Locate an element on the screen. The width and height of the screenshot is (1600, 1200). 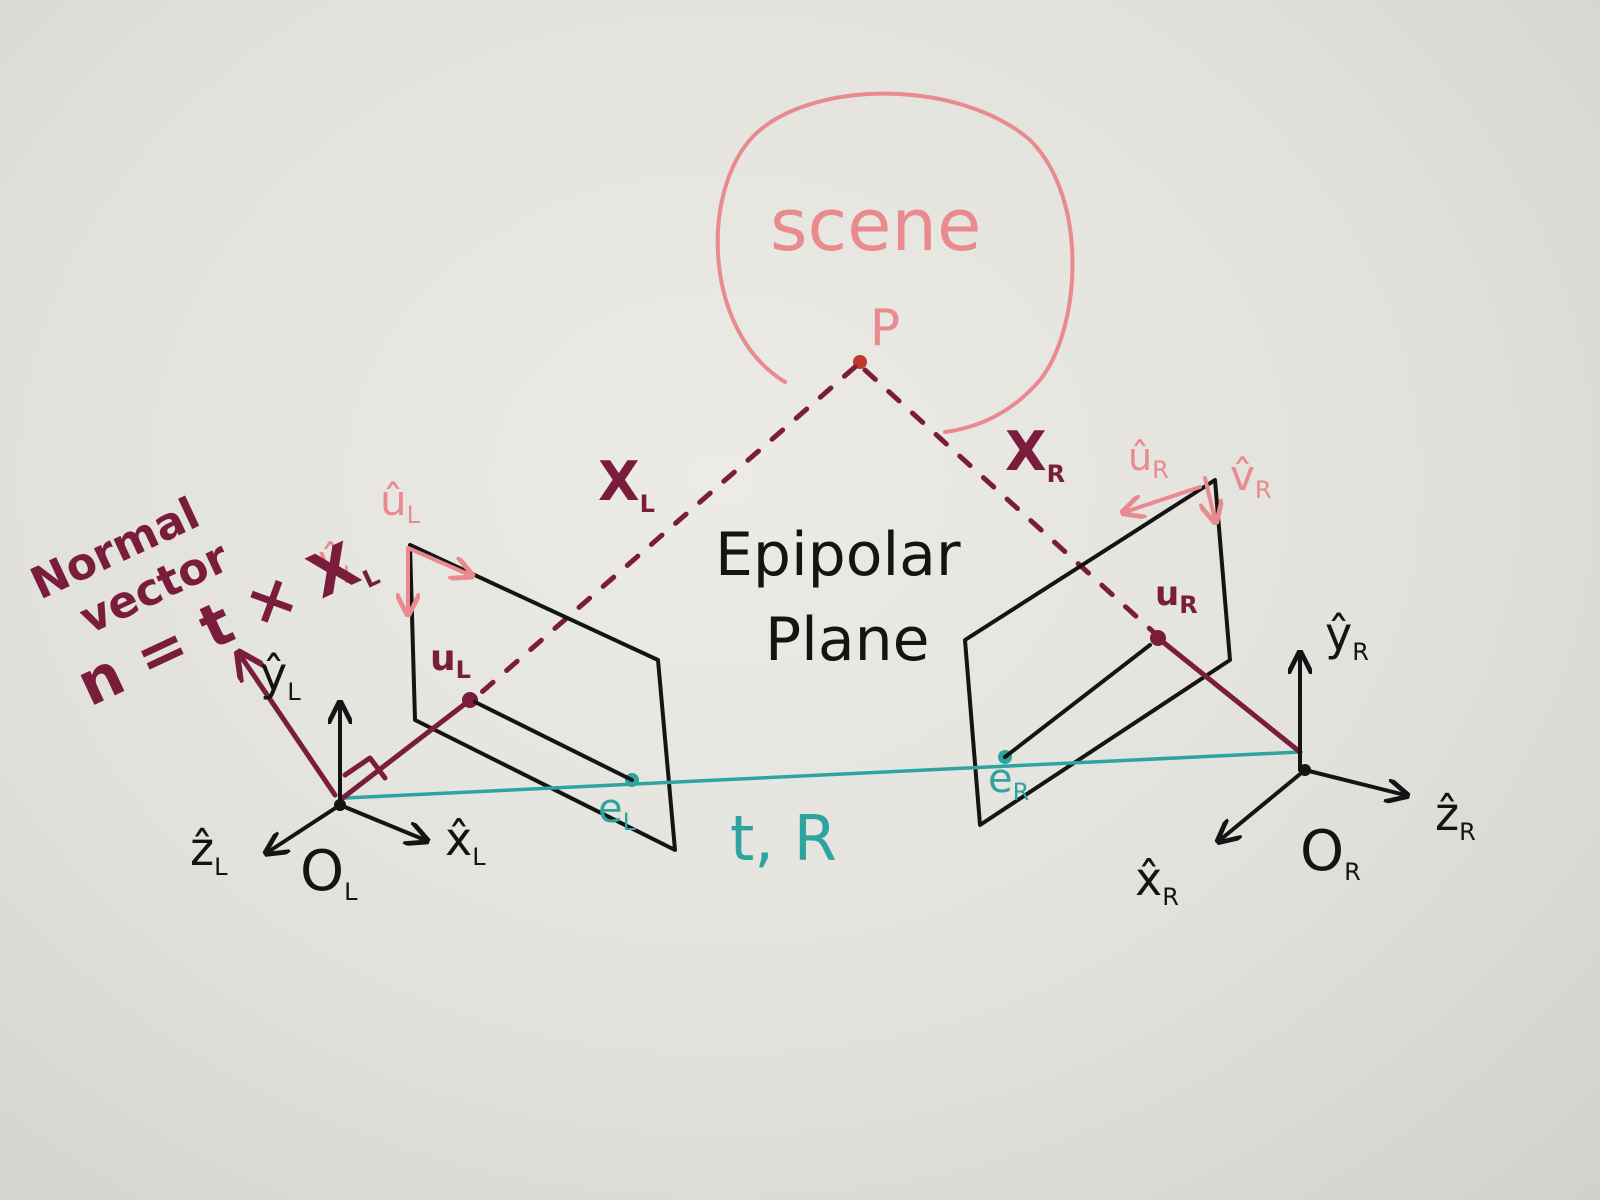
ray-right-dashed is located at coordinates (1012, 504).